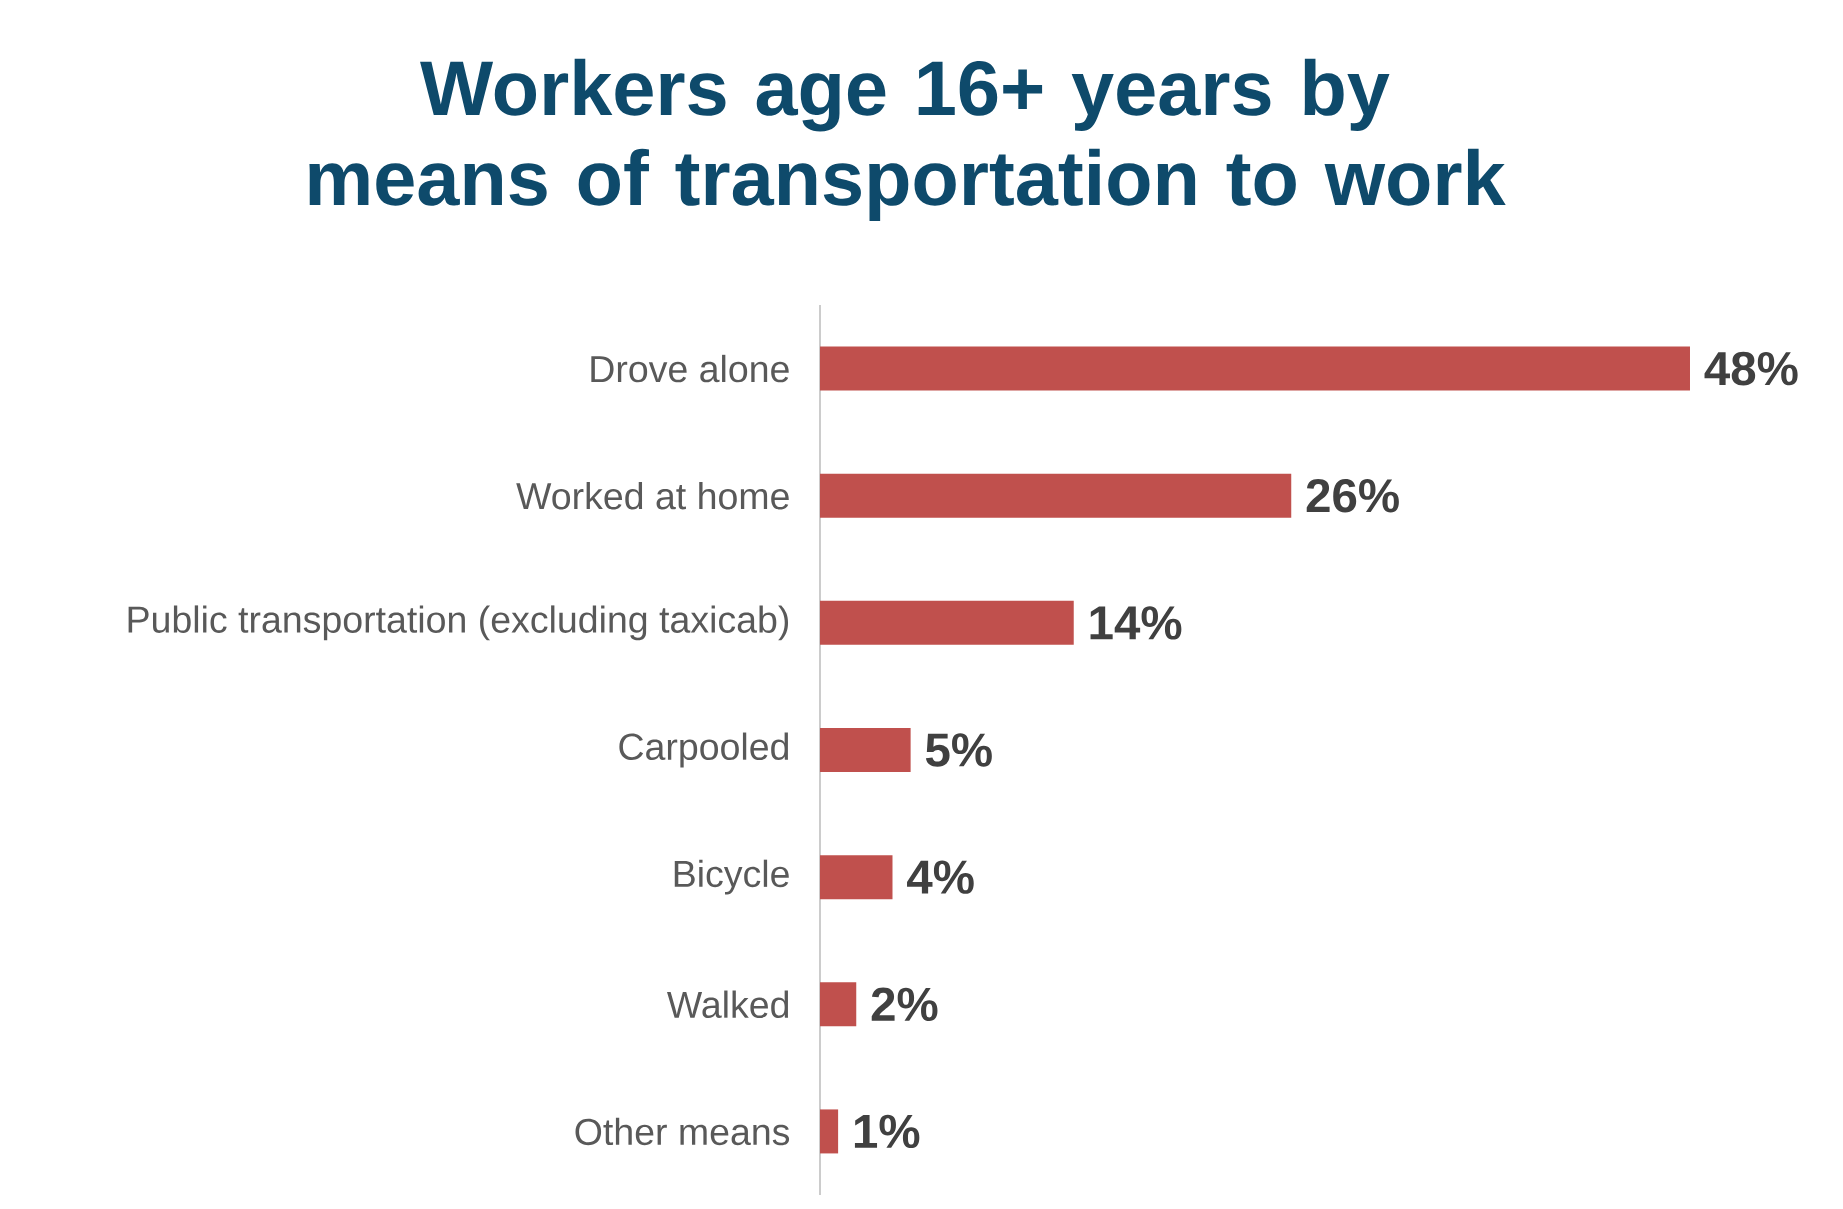 The width and height of the screenshot is (1843, 1209). What do you see at coordinates (682, 1131) in the screenshot?
I see `y-tick-label: Other means` at bounding box center [682, 1131].